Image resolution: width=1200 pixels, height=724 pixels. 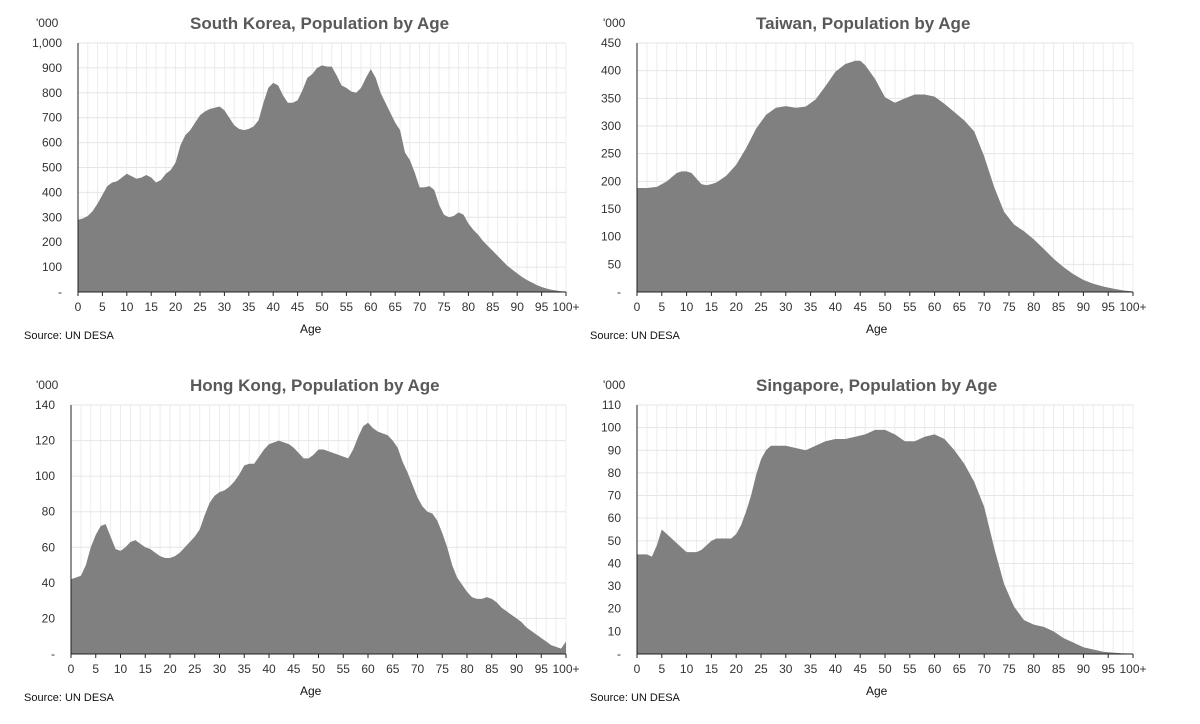 What do you see at coordinates (47, 43) in the screenshot?
I see `y-tick-label: 1,000` at bounding box center [47, 43].